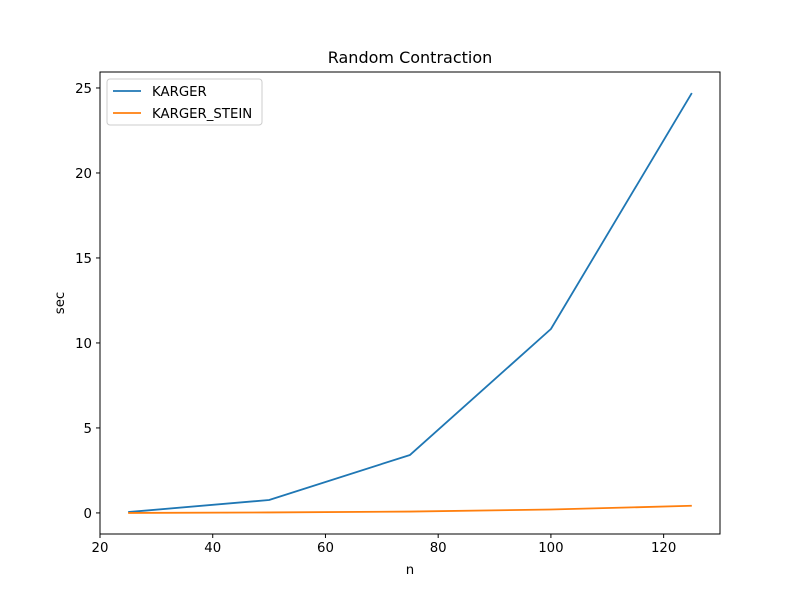  Describe the element at coordinates (410, 570) in the screenshot. I see `x-axis-label: n` at that location.